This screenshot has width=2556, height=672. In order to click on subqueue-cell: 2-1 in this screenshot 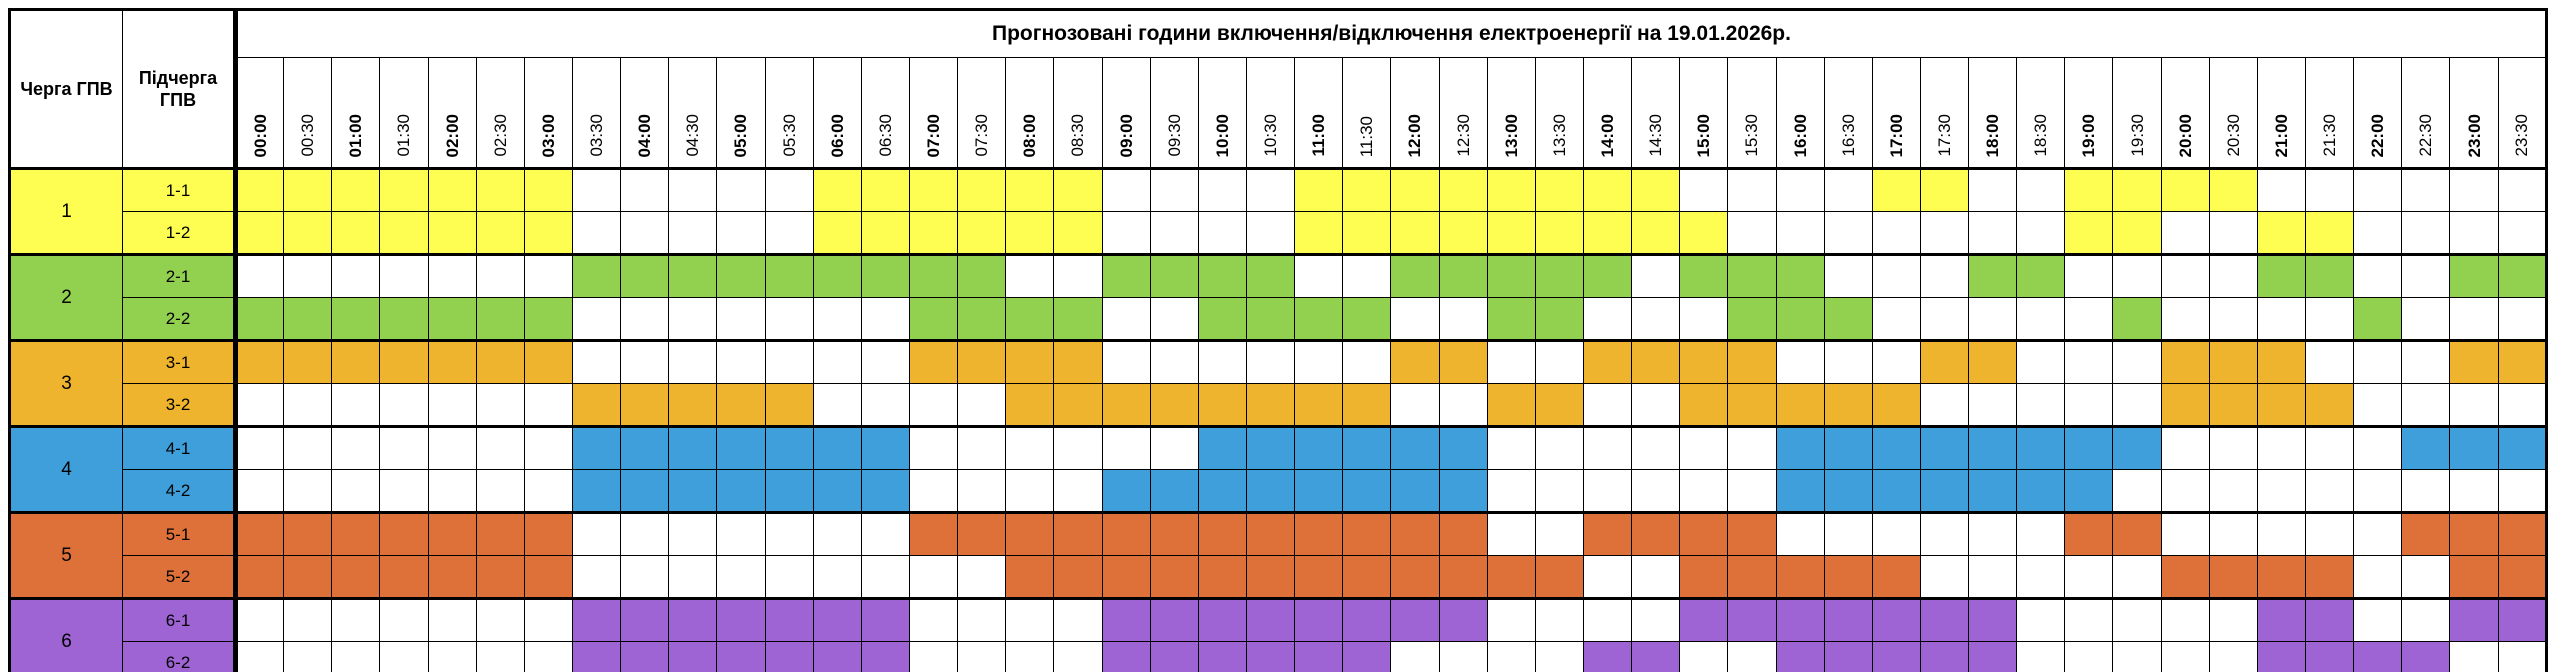, I will do `click(179, 275)`.